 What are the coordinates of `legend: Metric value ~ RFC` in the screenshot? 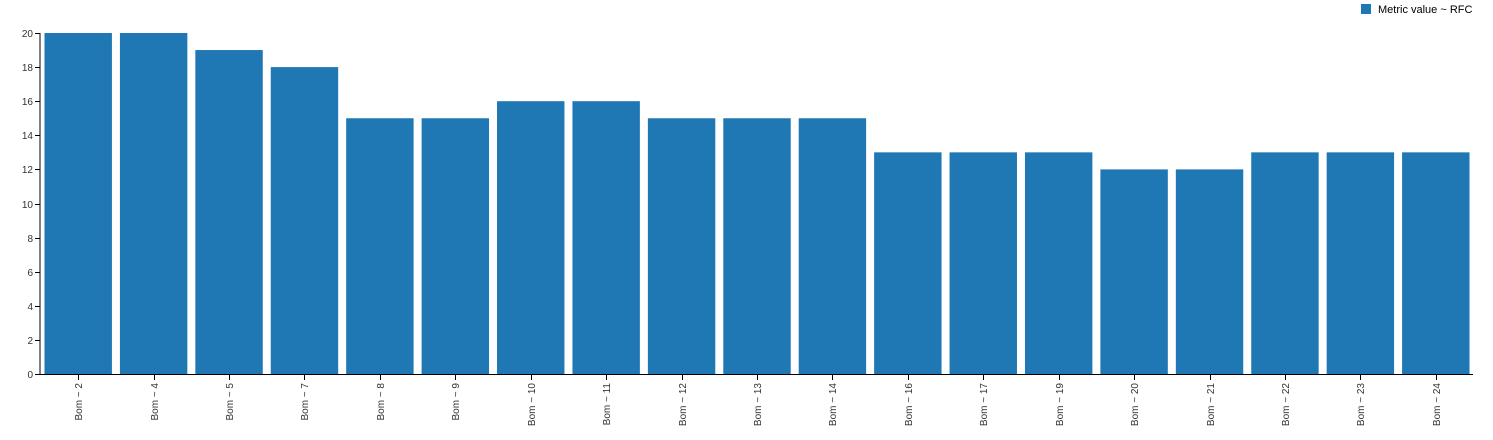 It's located at (1416, 10).